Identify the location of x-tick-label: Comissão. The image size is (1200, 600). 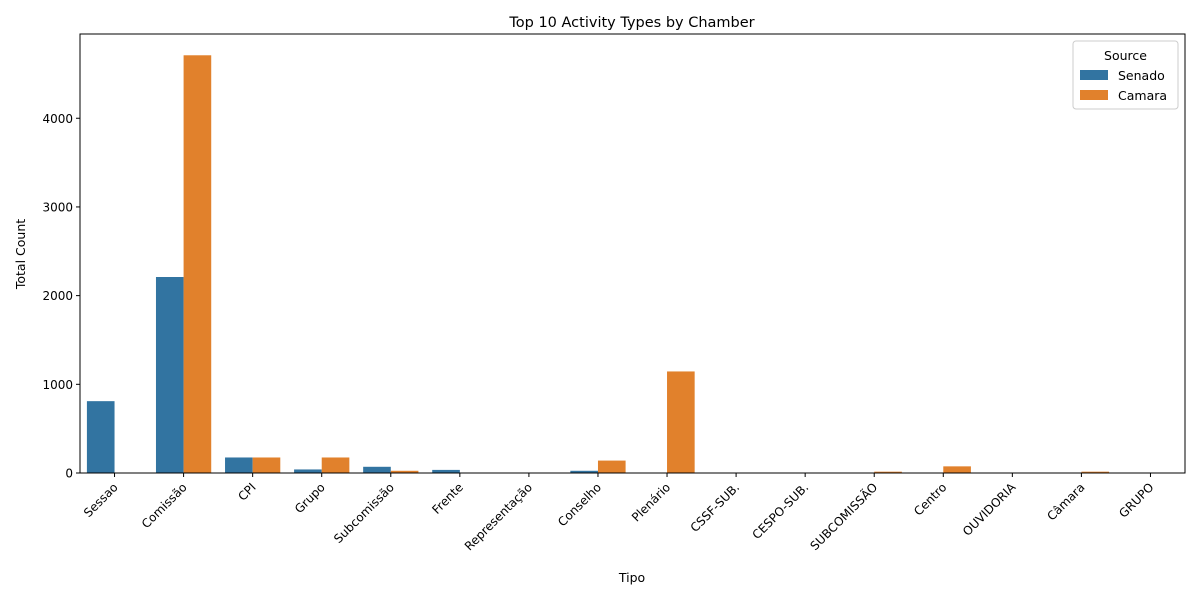
(164, 505).